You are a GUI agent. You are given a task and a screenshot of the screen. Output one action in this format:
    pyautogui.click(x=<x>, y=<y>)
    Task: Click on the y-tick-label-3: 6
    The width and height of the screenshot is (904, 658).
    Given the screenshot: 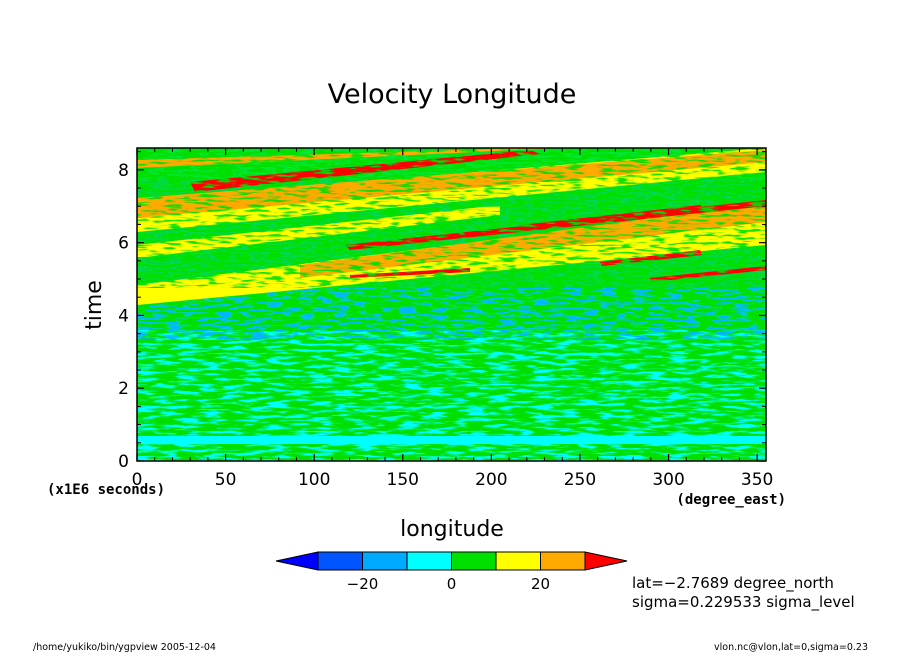 What is the action you would take?
    pyautogui.click(x=123, y=244)
    